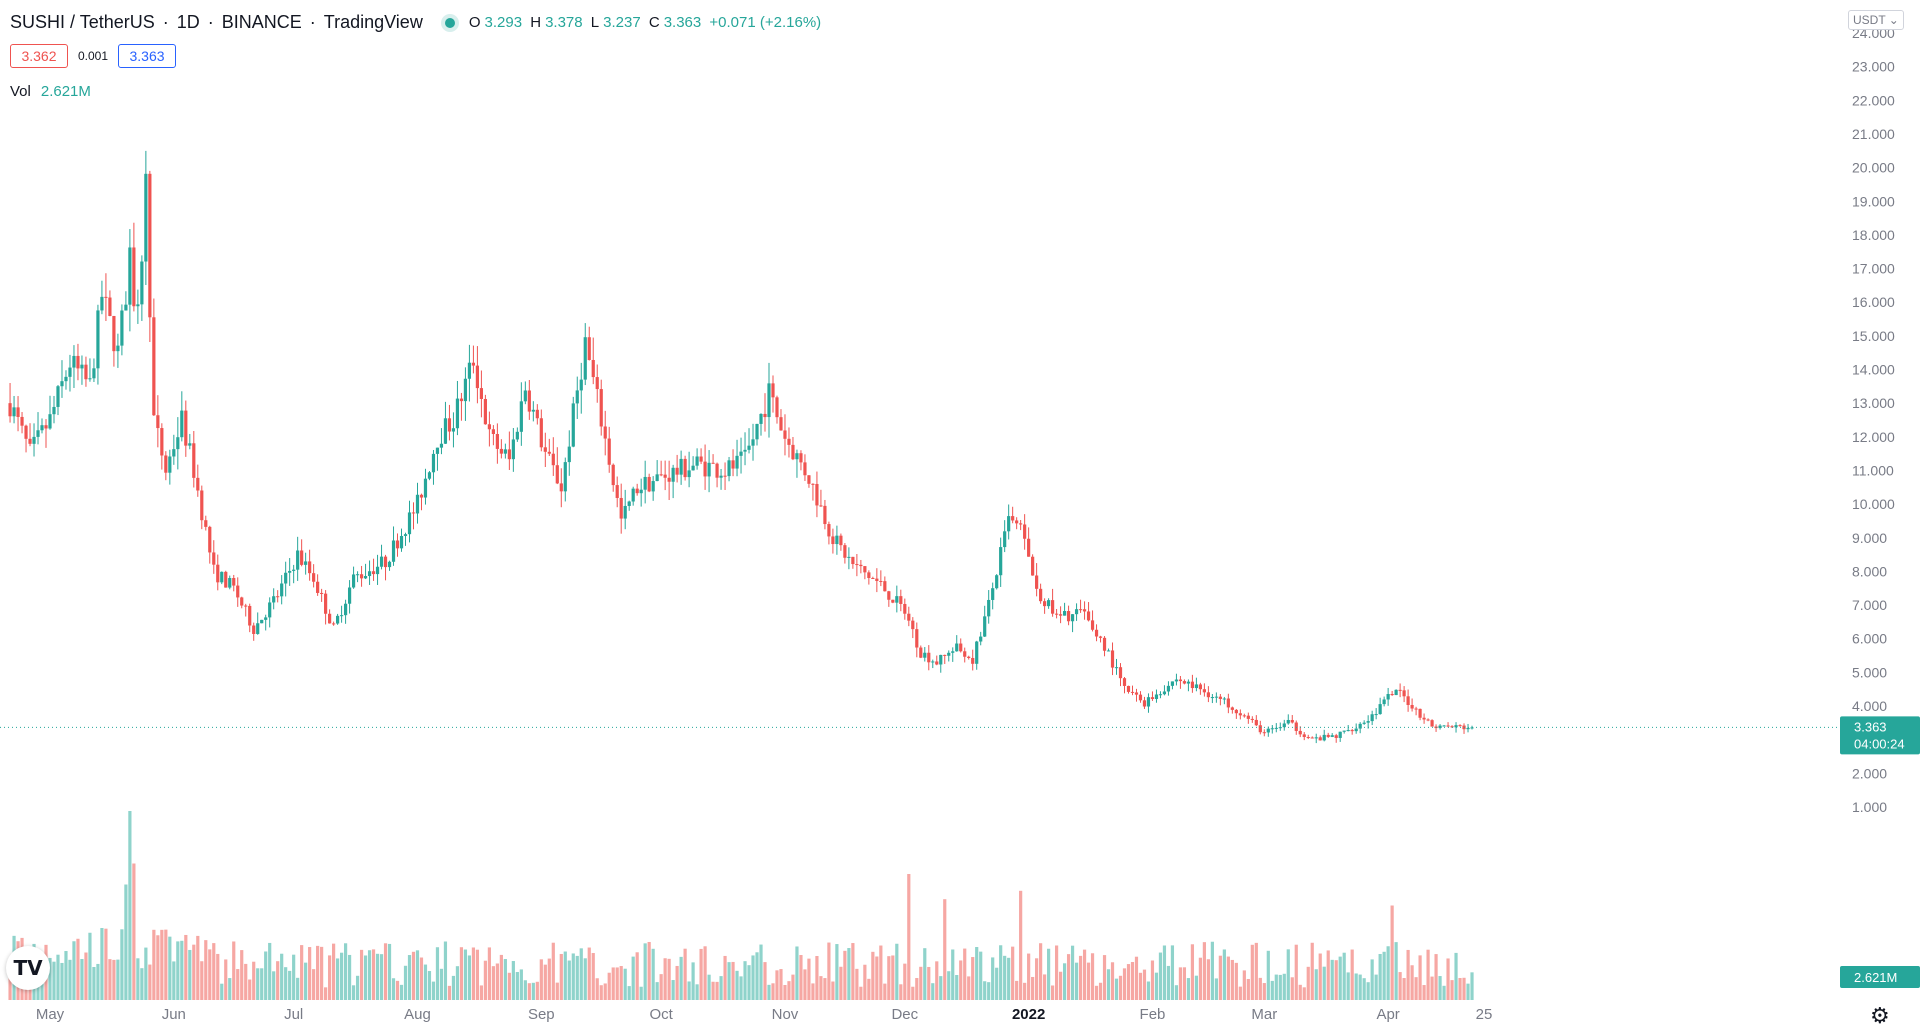 The image size is (1920, 1029). Describe the element at coordinates (82, 22) in the screenshot. I see `symbol-name: SUSHI / TetherUS` at that location.